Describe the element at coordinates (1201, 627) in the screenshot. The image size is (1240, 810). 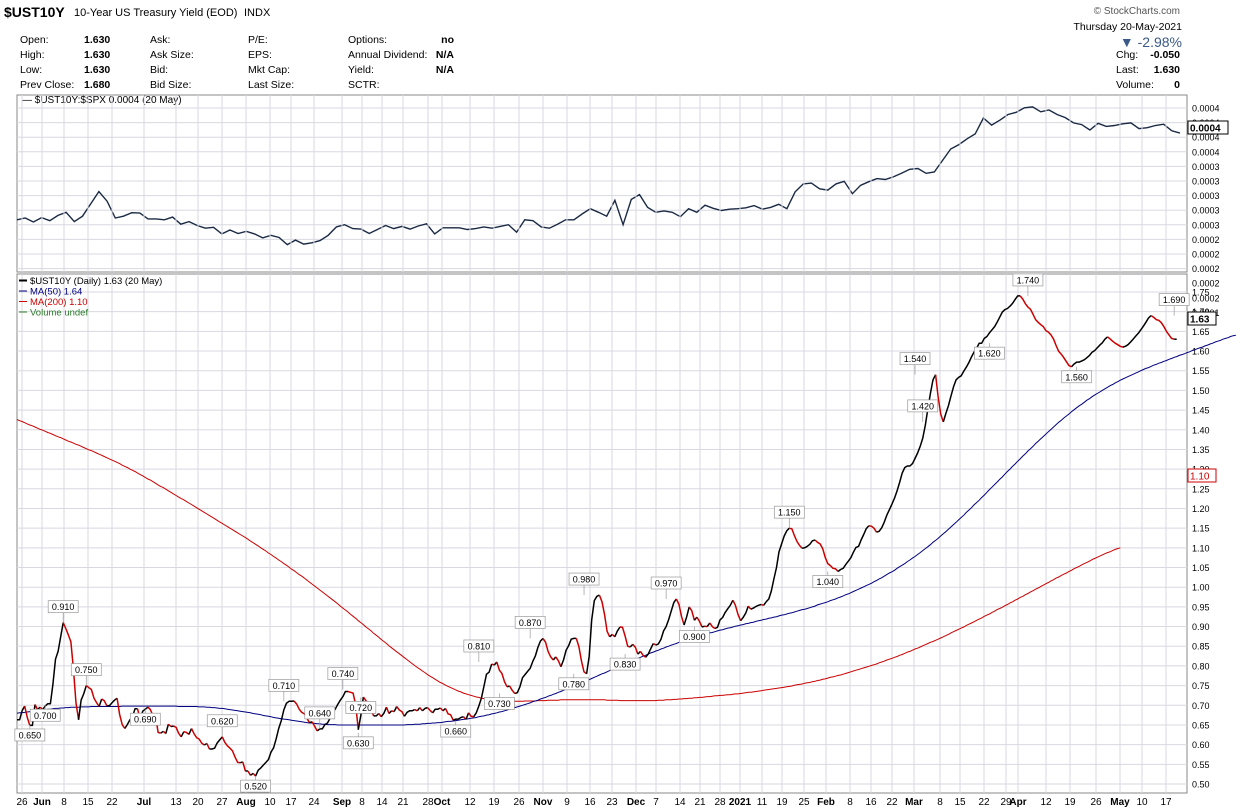
I see `price-y-tick-label: 0.90` at that location.